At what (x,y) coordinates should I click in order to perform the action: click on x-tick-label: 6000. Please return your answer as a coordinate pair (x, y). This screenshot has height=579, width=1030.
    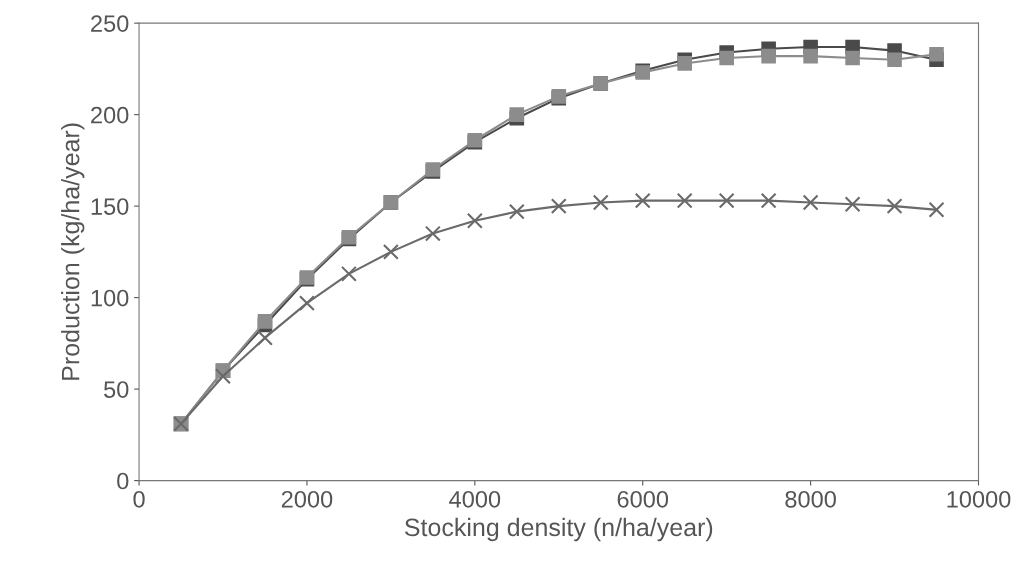
    Looking at the image, I should click on (643, 499).